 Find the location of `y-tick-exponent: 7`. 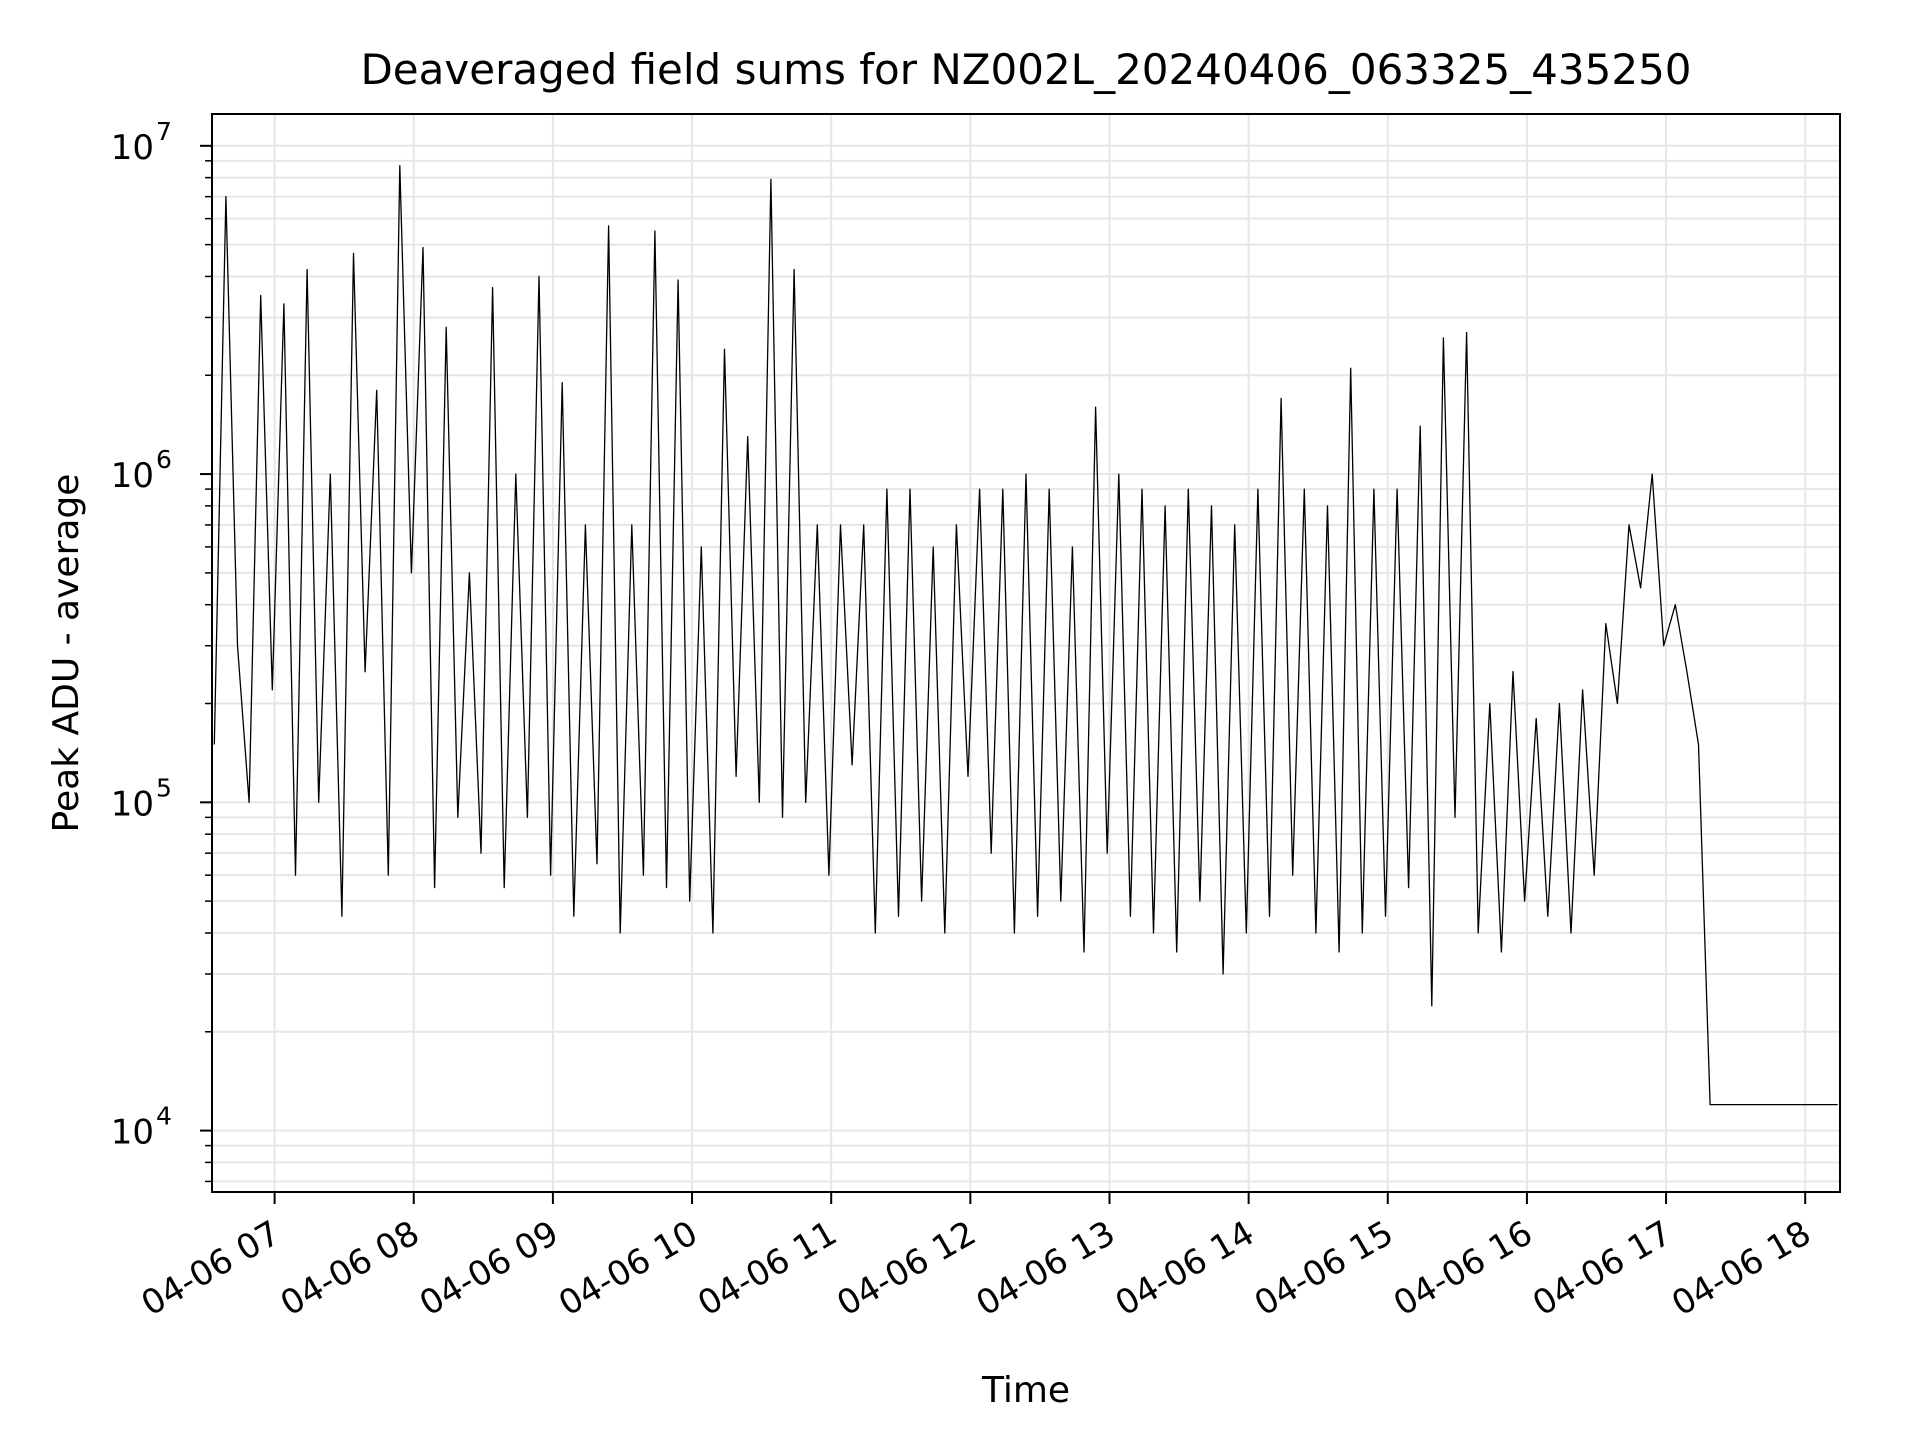

y-tick-exponent: 7 is located at coordinates (164, 131).